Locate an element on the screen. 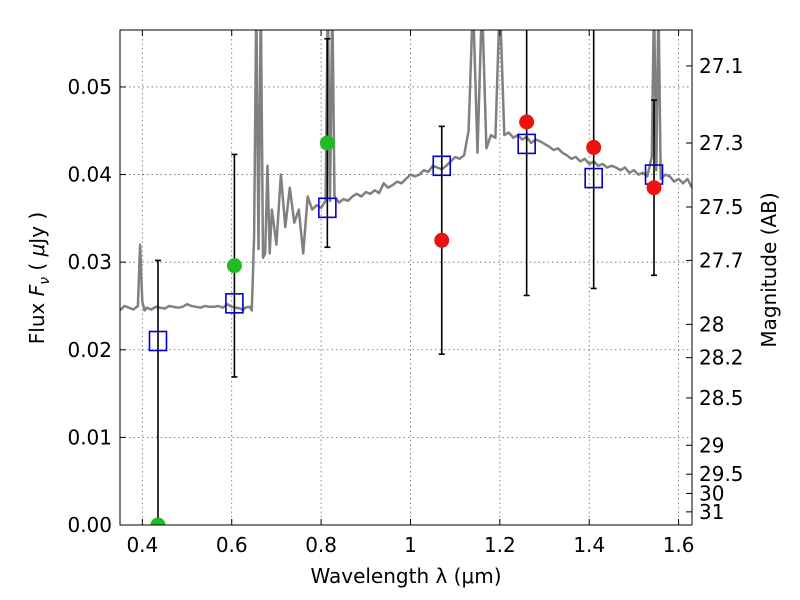 Image resolution: width=800 pixels, height=600 pixels. y-tick-label: 0.01 is located at coordinates (89, 437).